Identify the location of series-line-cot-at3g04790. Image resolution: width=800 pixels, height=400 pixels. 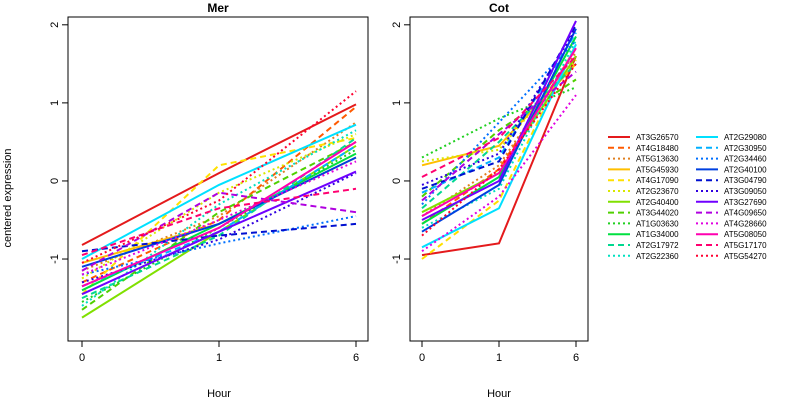
(499, 107).